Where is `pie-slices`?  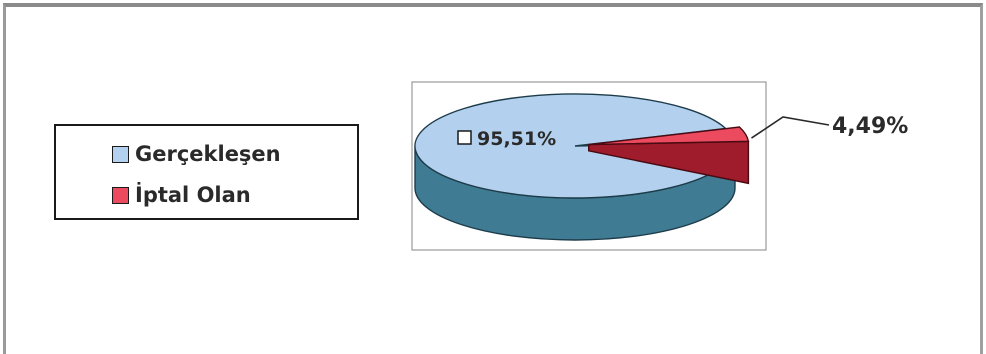 pie-slices is located at coordinates (582, 167).